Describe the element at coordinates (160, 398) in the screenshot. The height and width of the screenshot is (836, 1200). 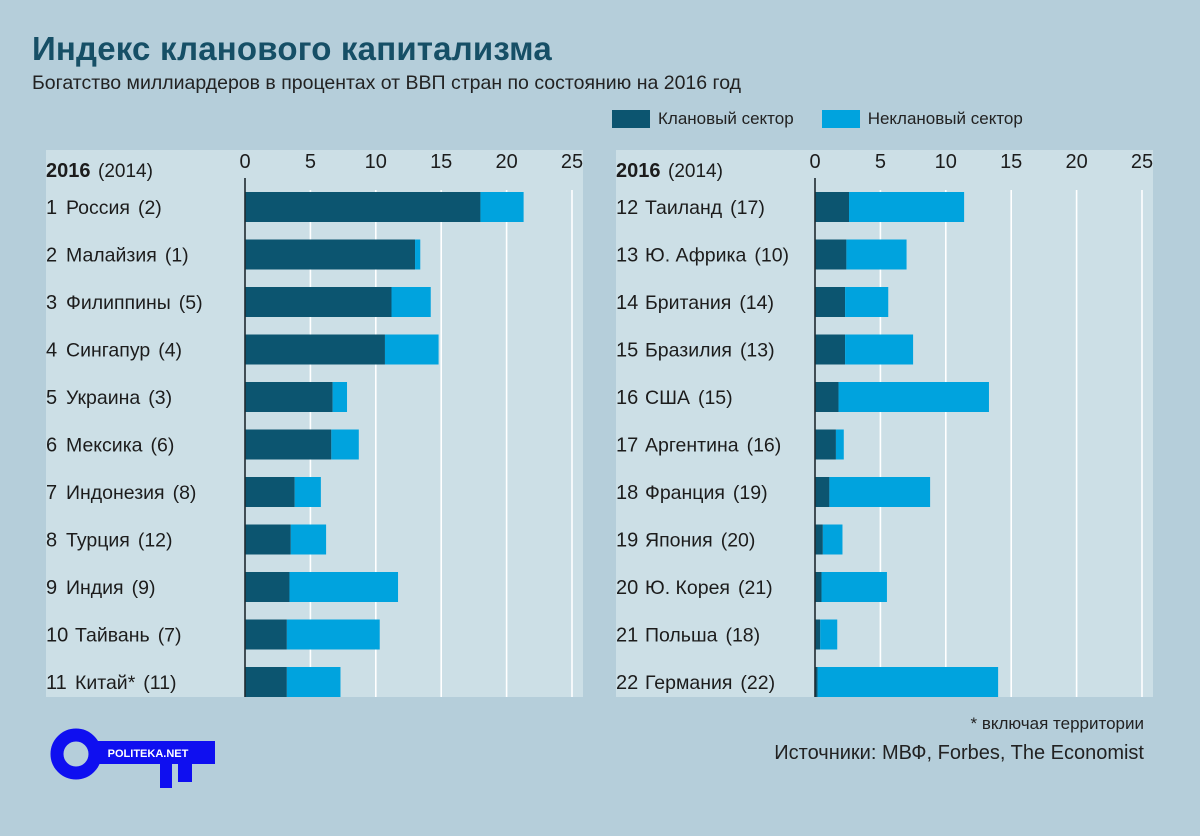
I see `rank-2014: (3)` at that location.